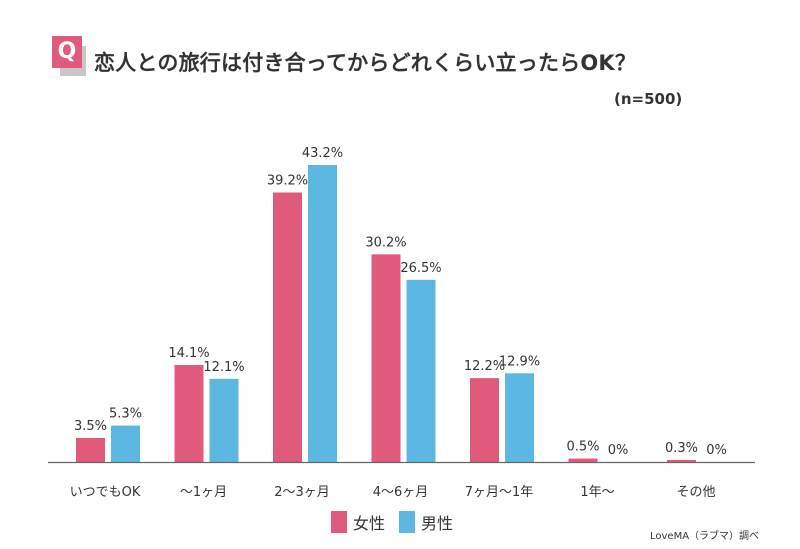  I want to click on x-tick-label: 〜1ヶ月, so click(203, 492).